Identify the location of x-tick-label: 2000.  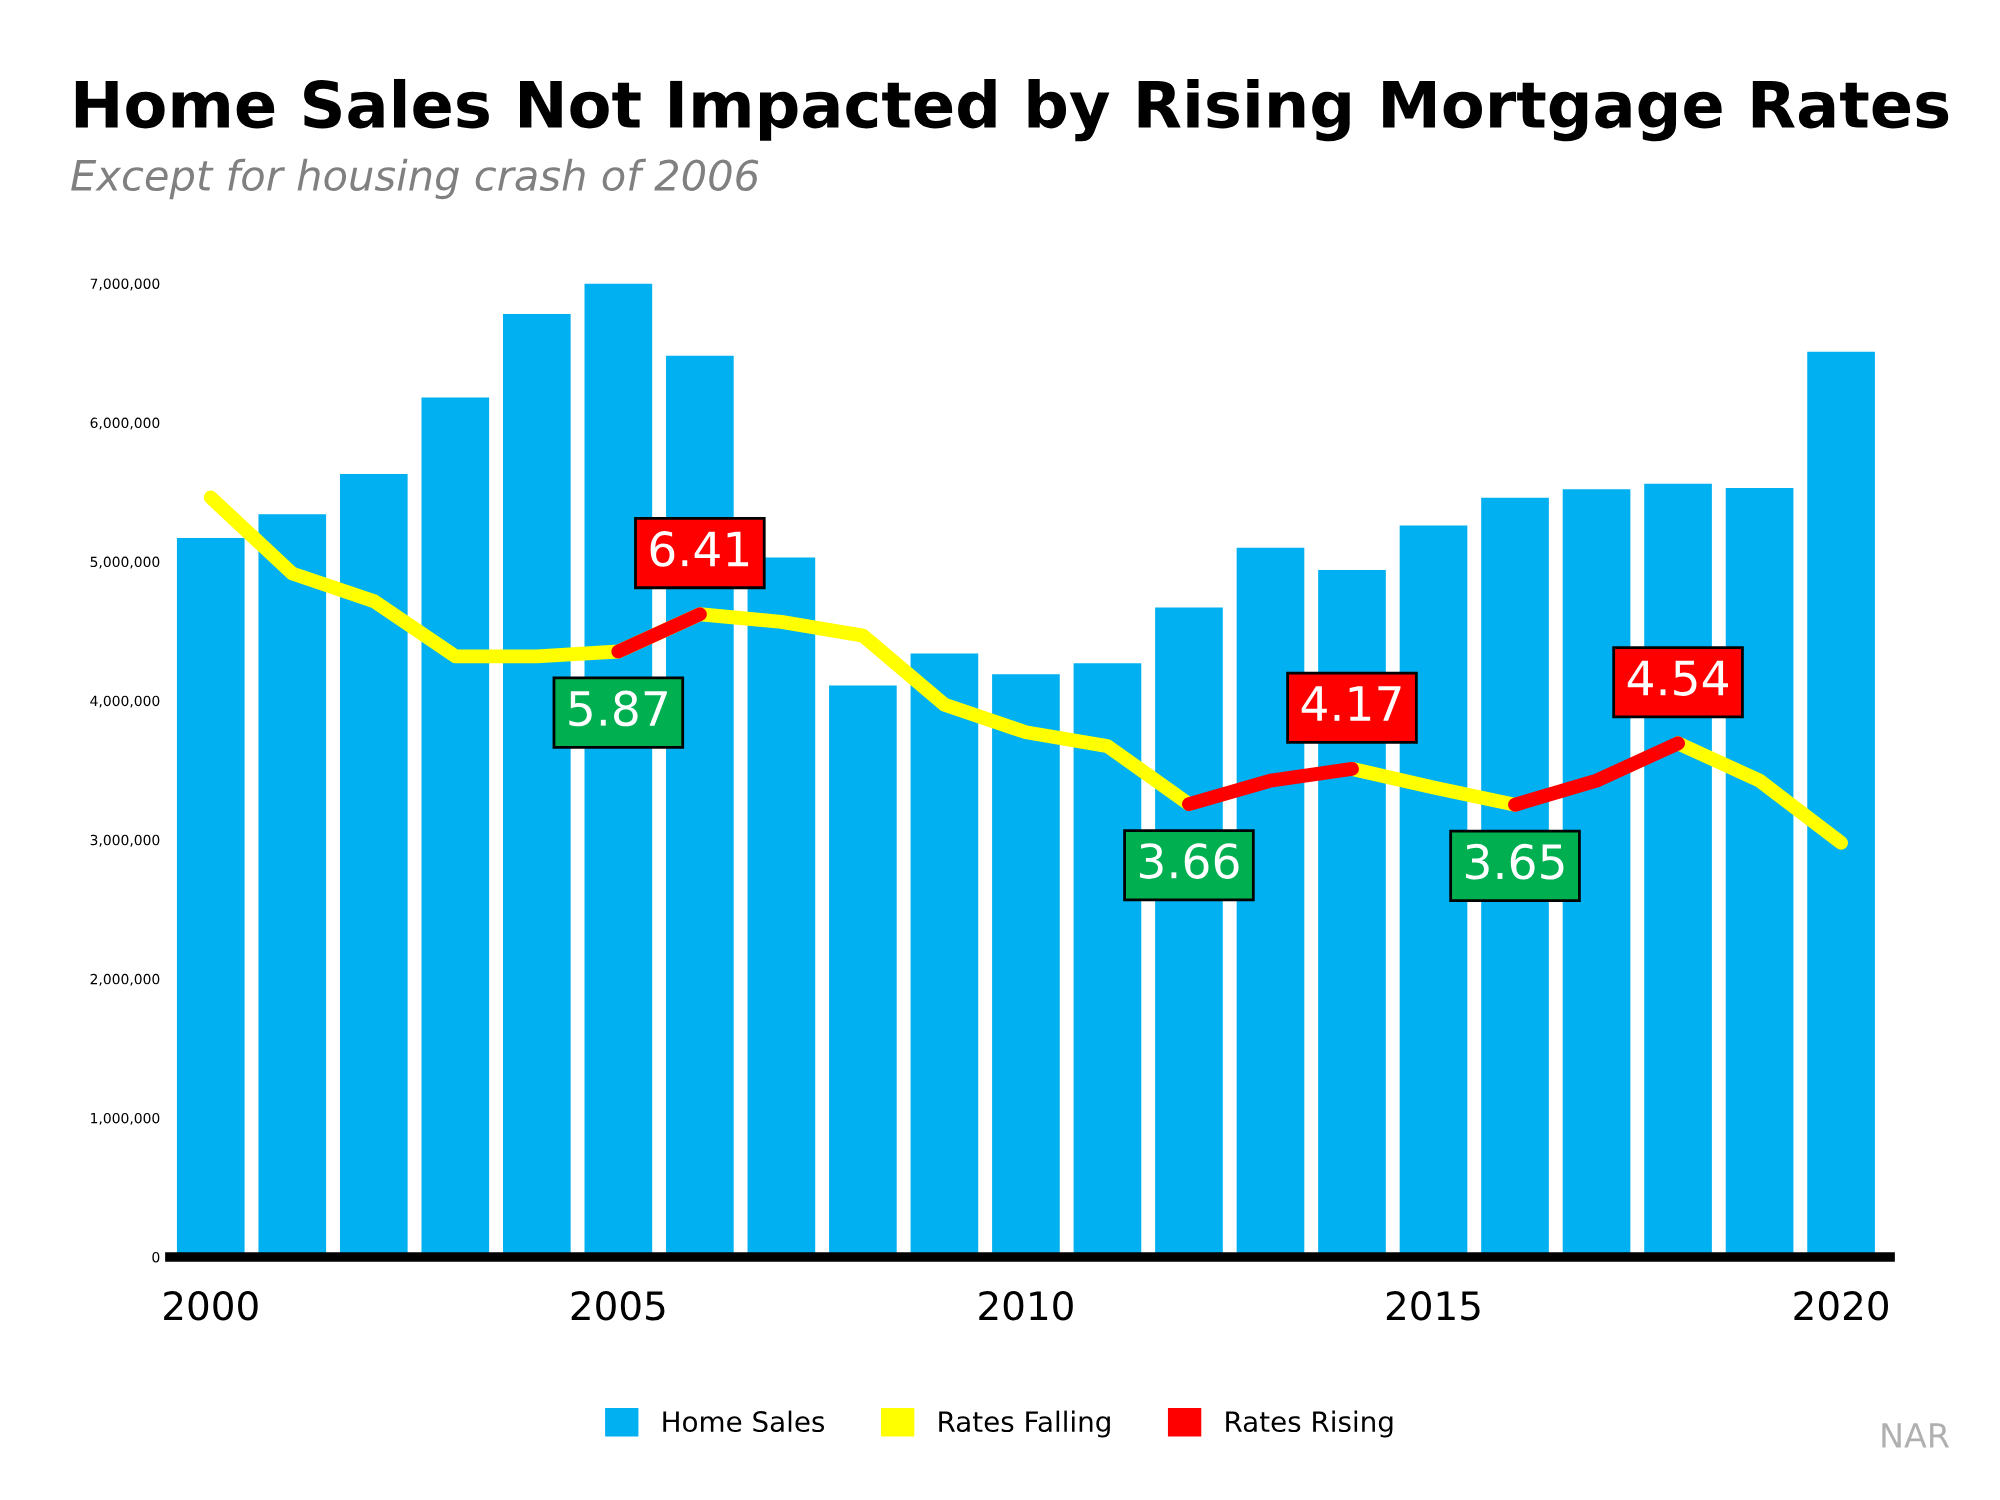
(211, 1306).